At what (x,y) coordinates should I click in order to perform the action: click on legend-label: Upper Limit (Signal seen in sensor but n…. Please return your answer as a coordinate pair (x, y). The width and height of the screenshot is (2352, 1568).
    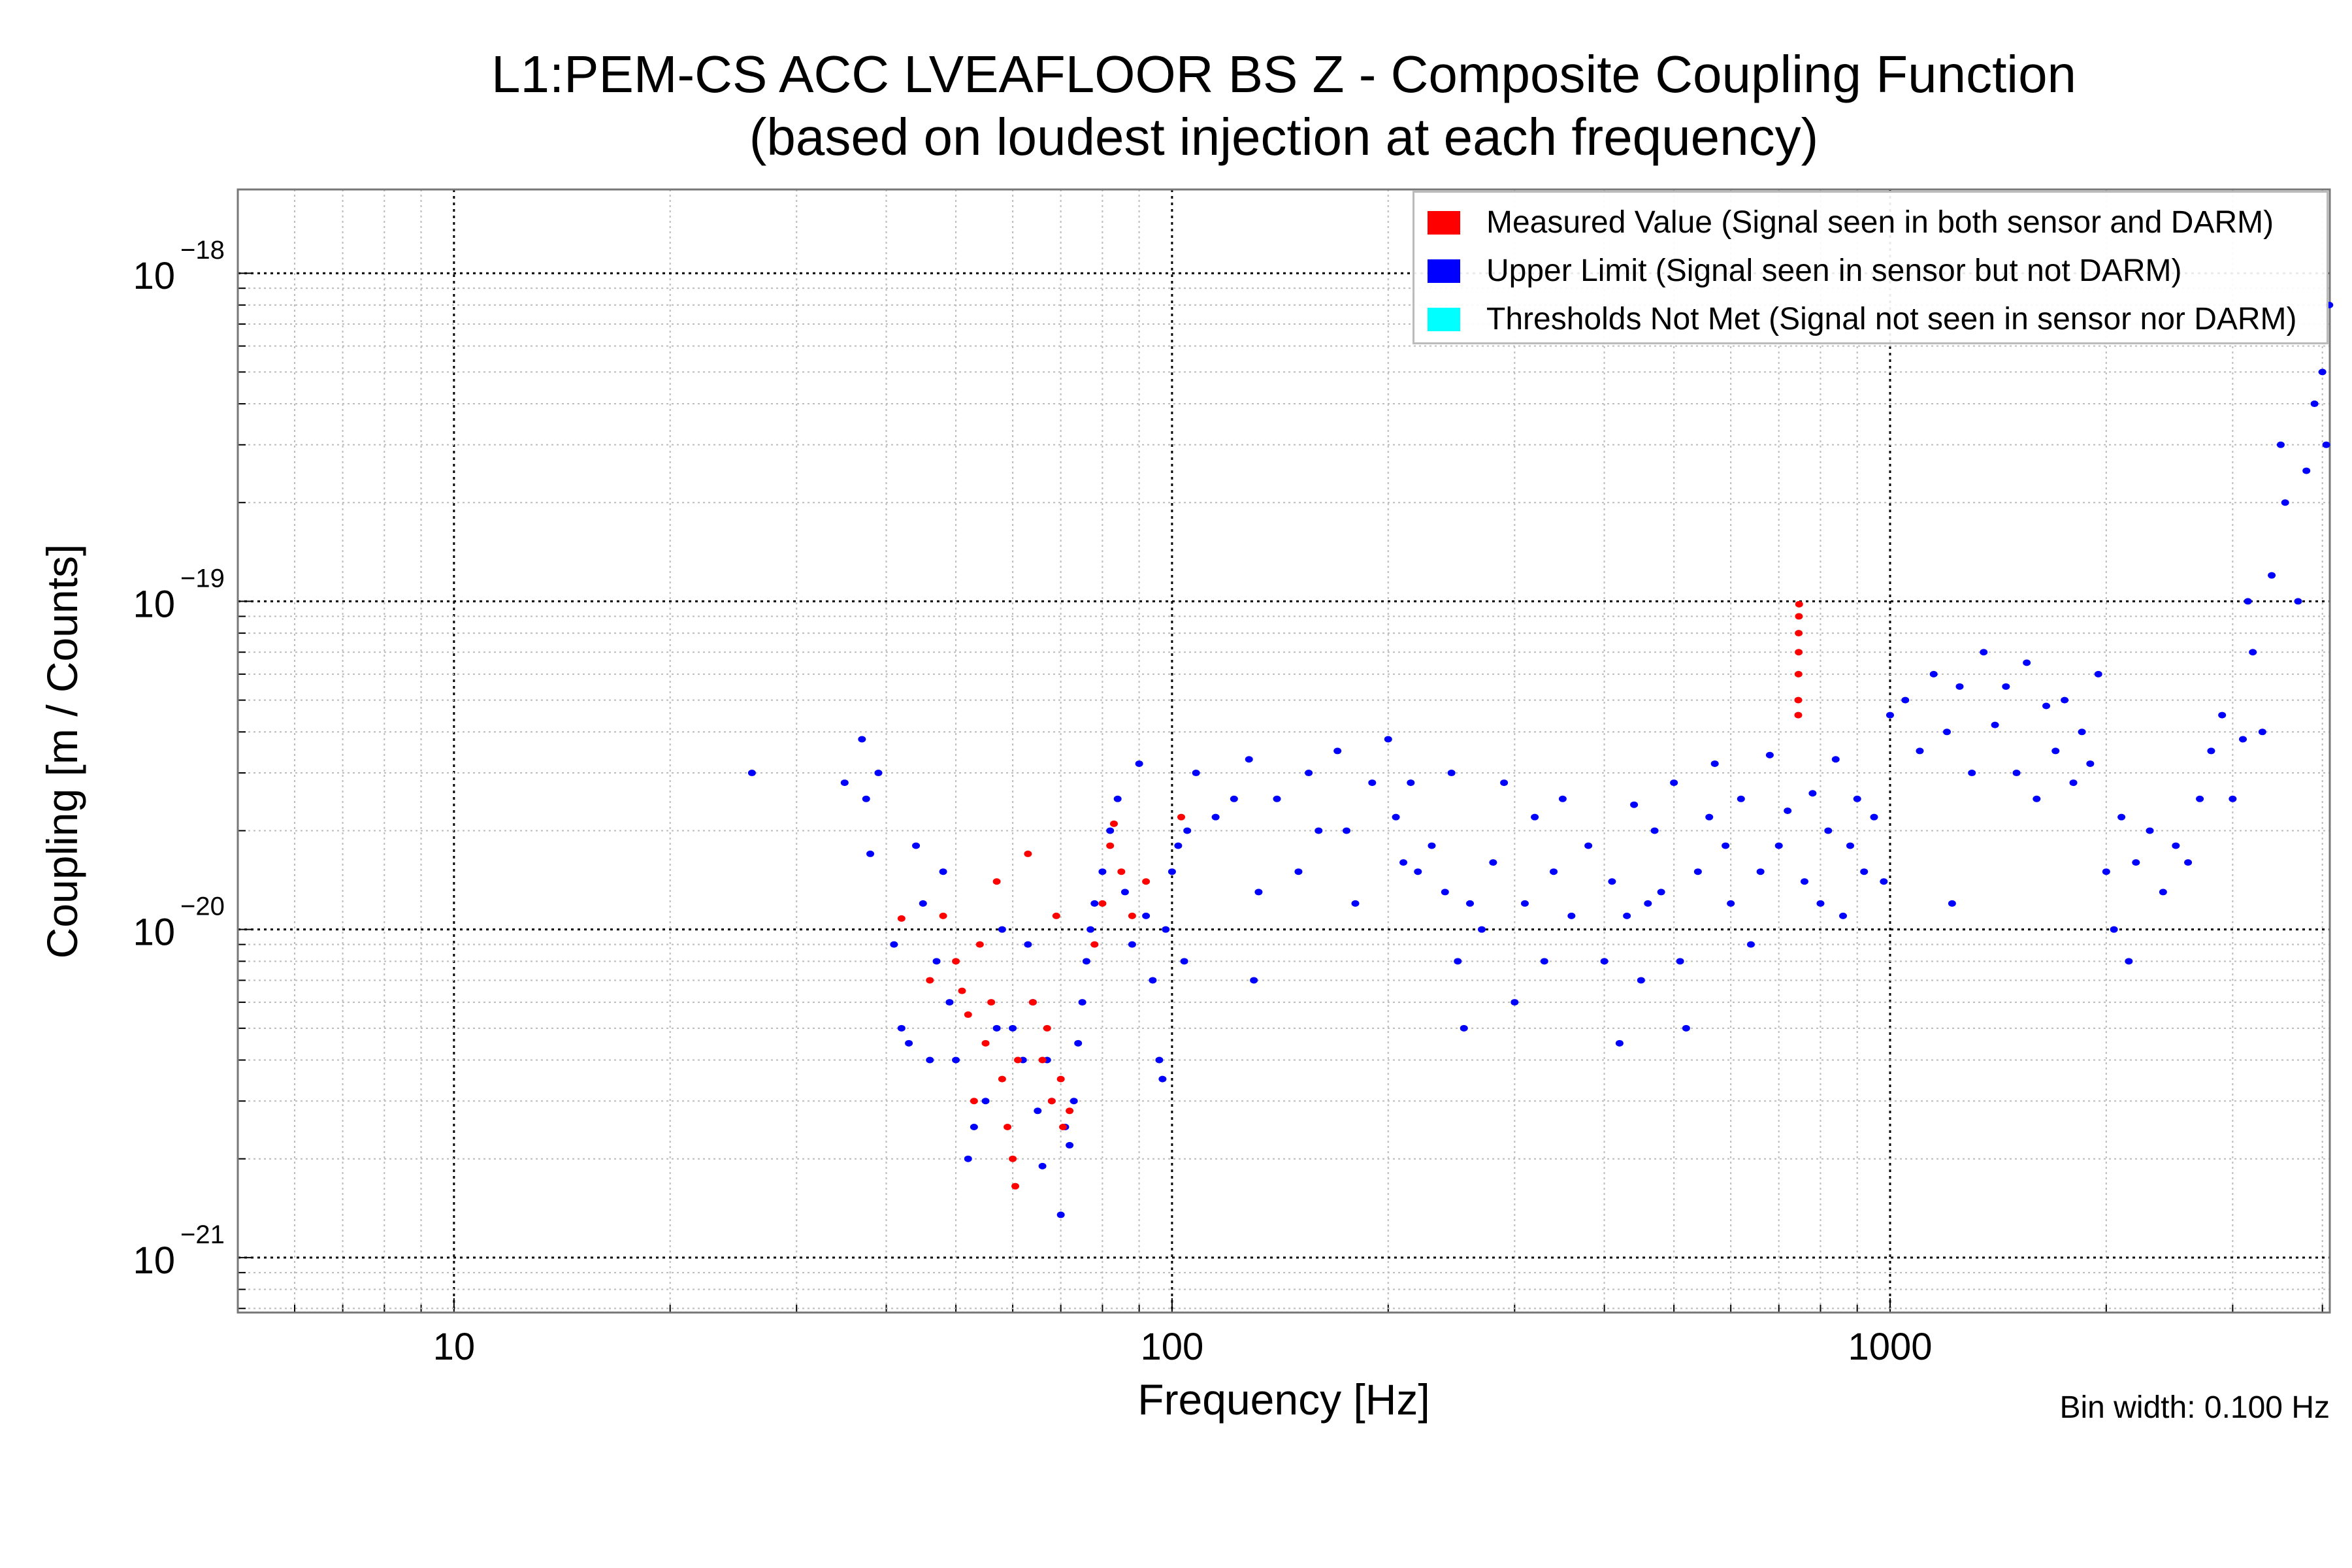
    Looking at the image, I should click on (1834, 270).